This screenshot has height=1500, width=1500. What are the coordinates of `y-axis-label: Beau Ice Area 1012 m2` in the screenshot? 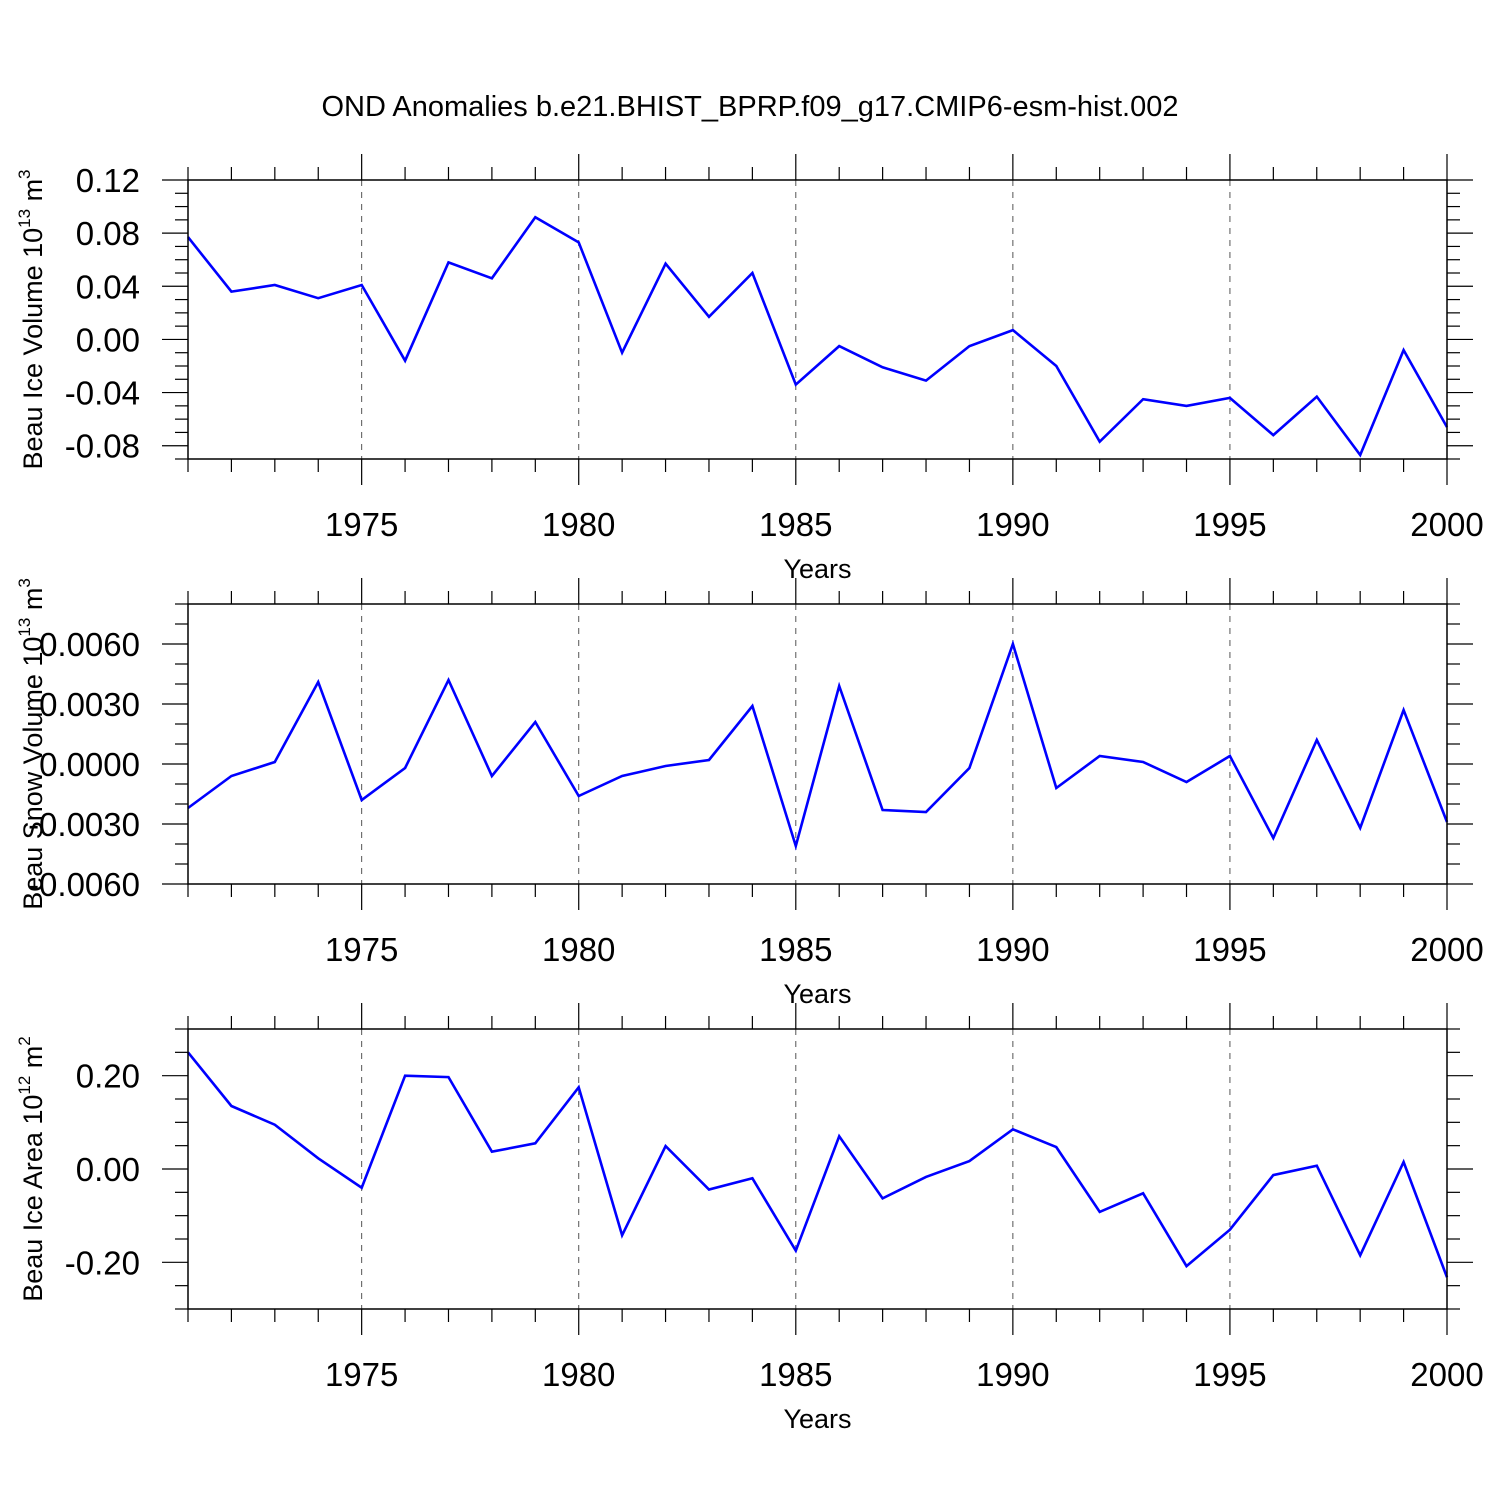 It's located at (31, 1169).